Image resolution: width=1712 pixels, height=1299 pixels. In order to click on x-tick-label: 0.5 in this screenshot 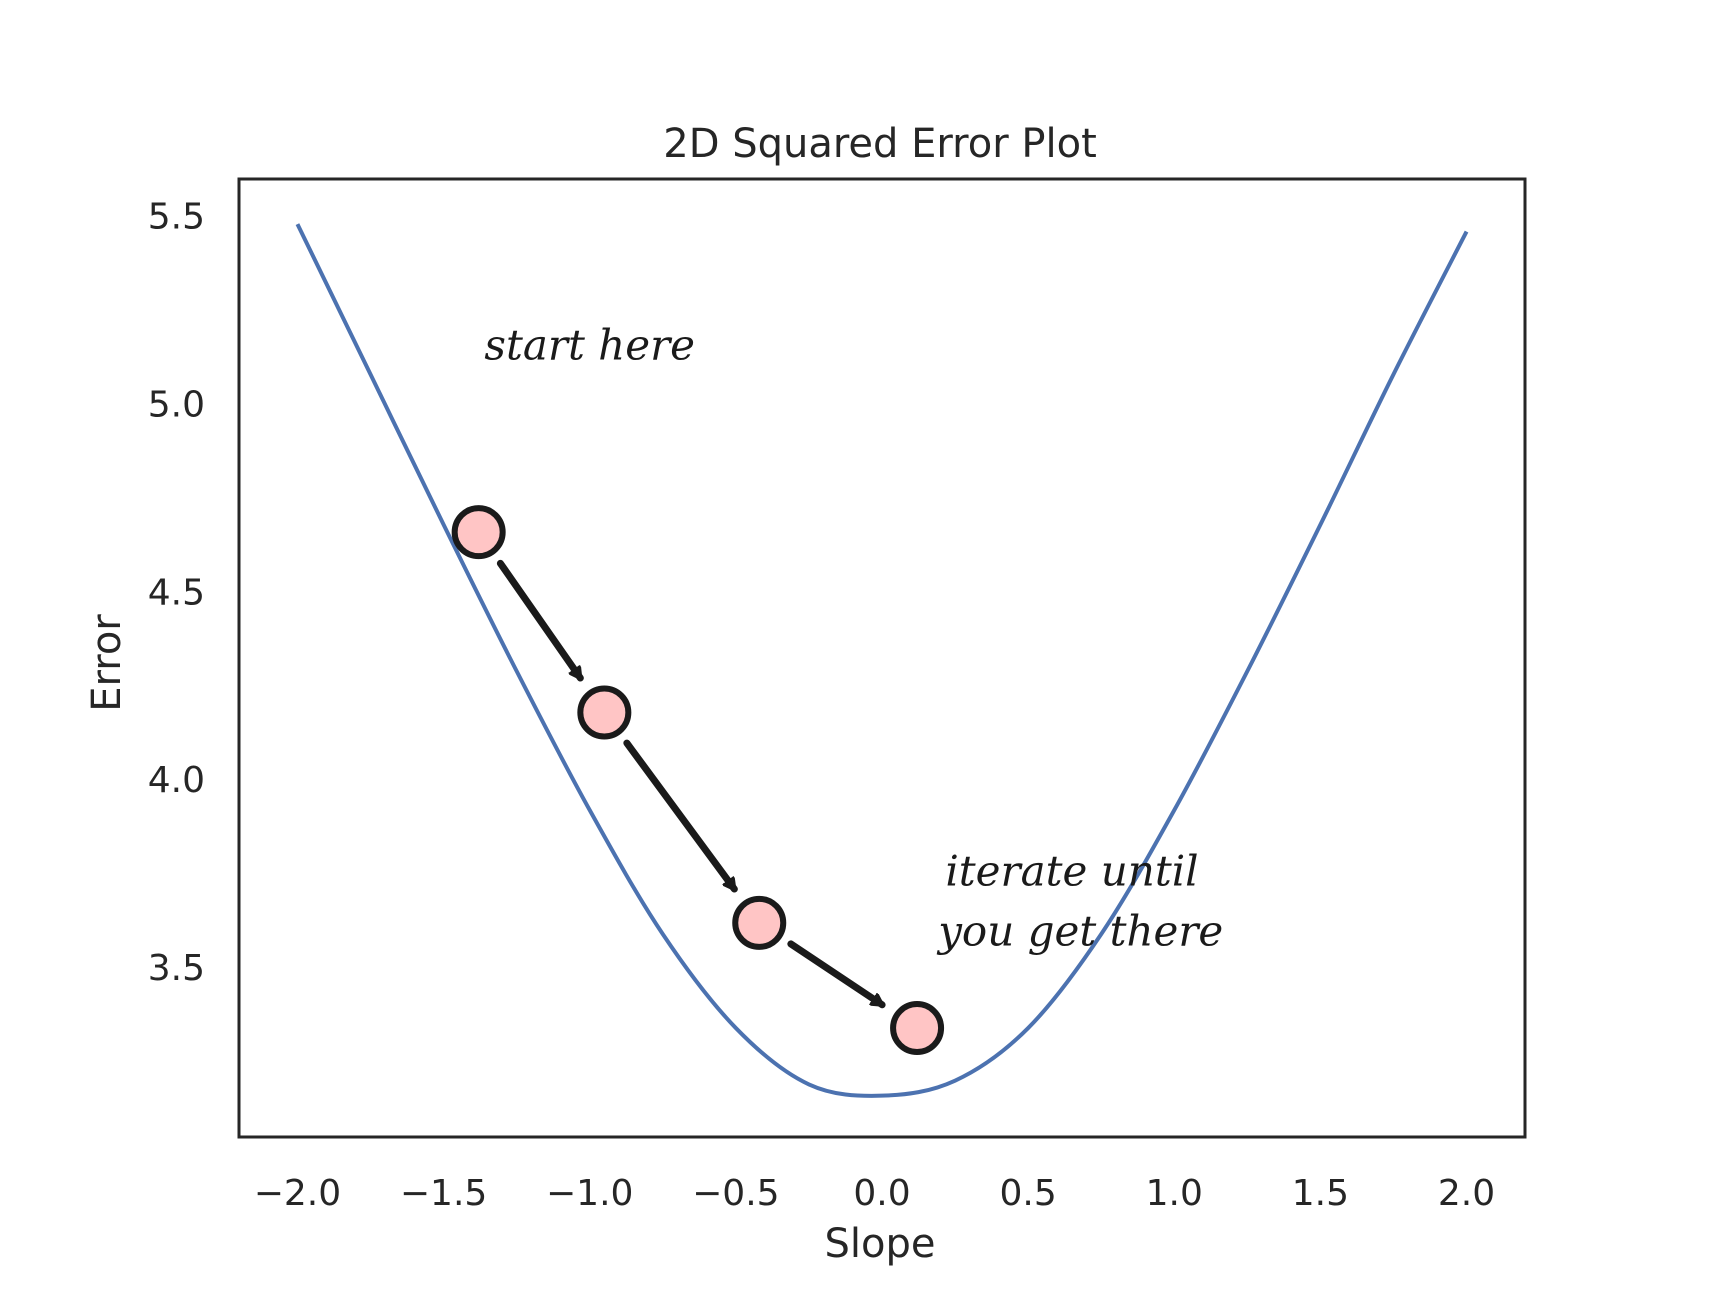, I will do `click(1028, 1193)`.